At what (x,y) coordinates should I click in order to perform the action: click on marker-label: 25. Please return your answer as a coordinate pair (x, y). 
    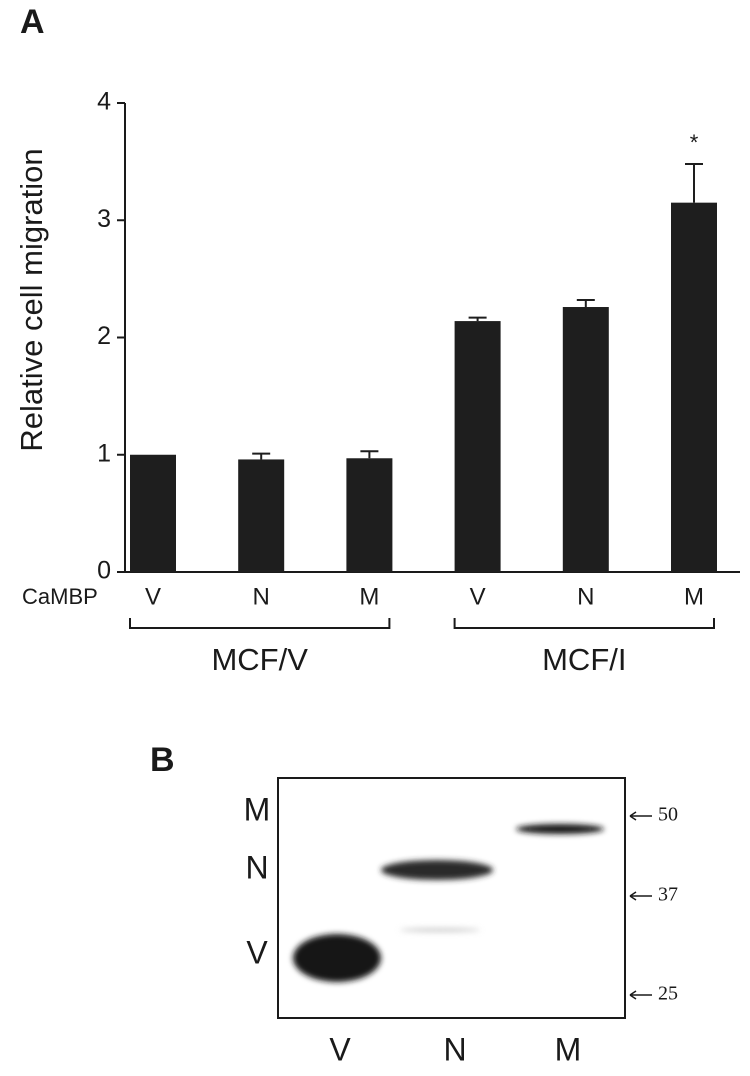
    Looking at the image, I should click on (668, 994).